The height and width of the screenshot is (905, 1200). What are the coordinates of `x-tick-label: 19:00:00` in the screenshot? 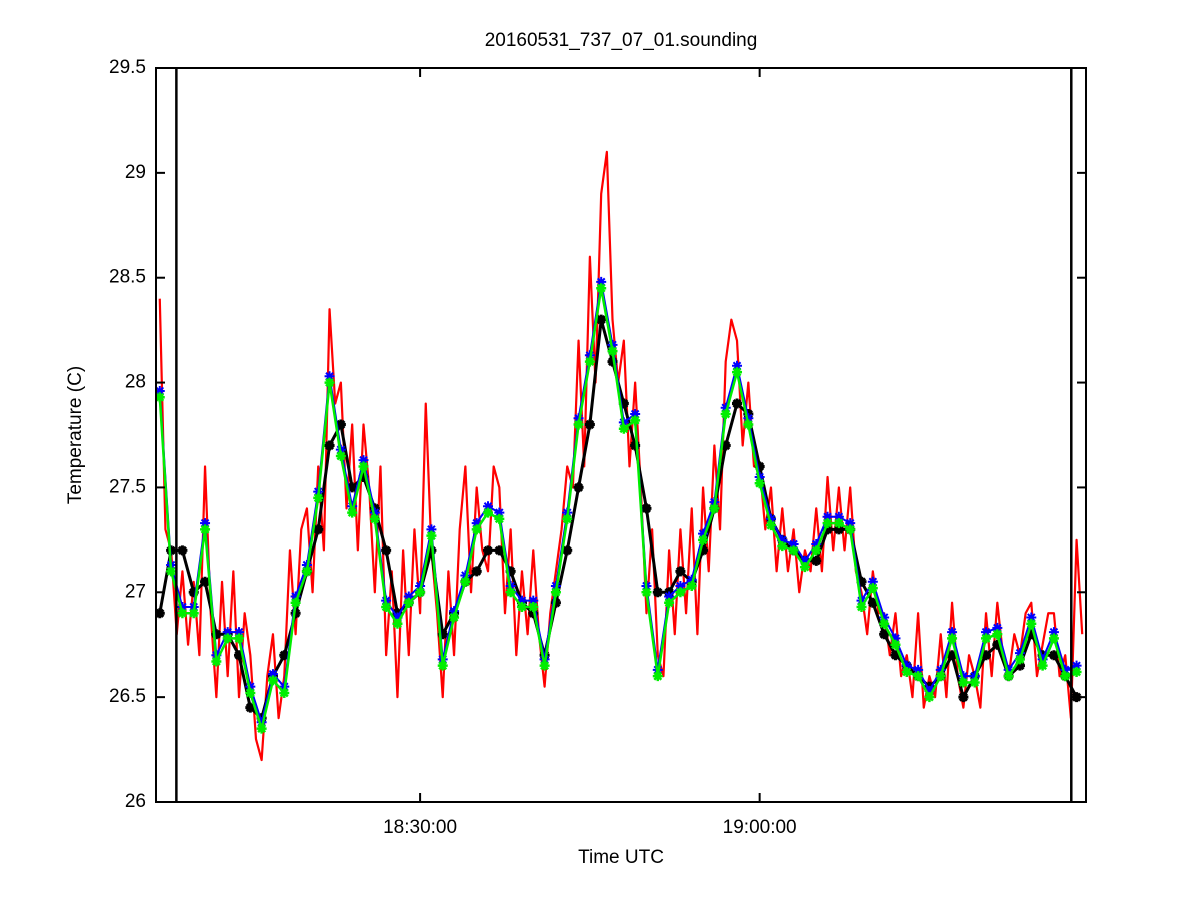 It's located at (760, 827).